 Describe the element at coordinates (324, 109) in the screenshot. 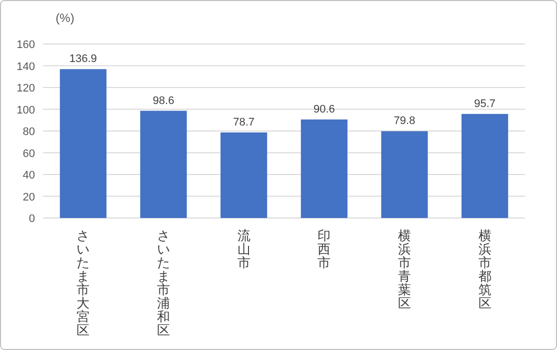

I see `data-label: 90.6` at that location.